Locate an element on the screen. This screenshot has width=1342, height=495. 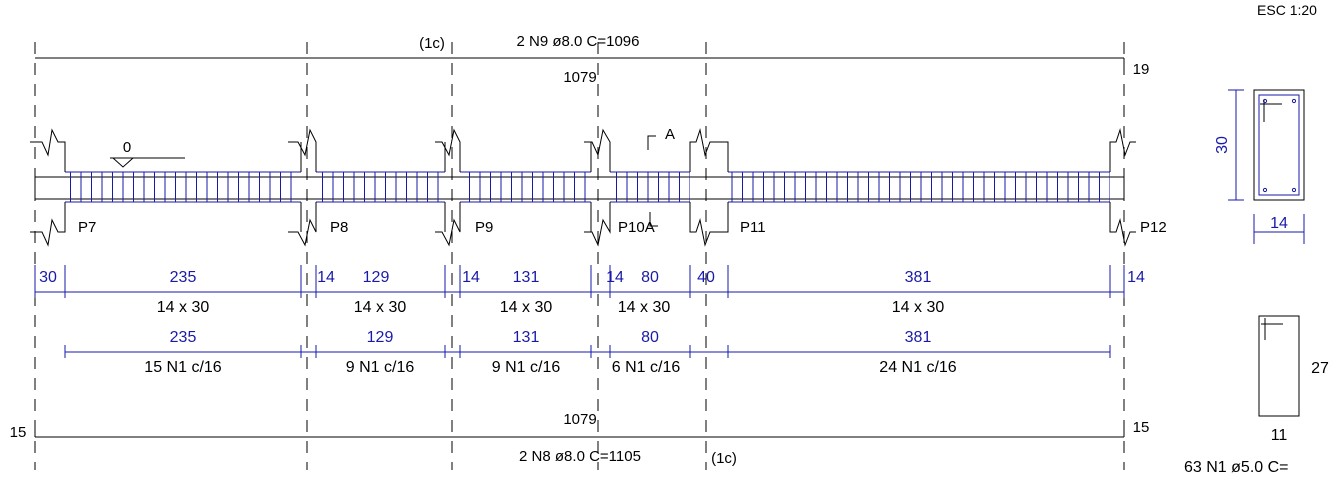
stirrup-length: 131 is located at coordinates (526, 337).